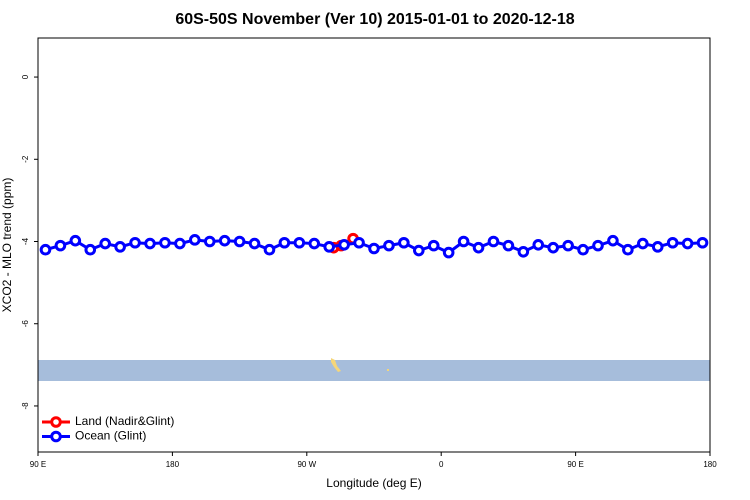 This screenshot has width=750, height=500. What do you see at coordinates (373, 483) in the screenshot?
I see `x-axis-label: Longitude (deg E)` at bounding box center [373, 483].